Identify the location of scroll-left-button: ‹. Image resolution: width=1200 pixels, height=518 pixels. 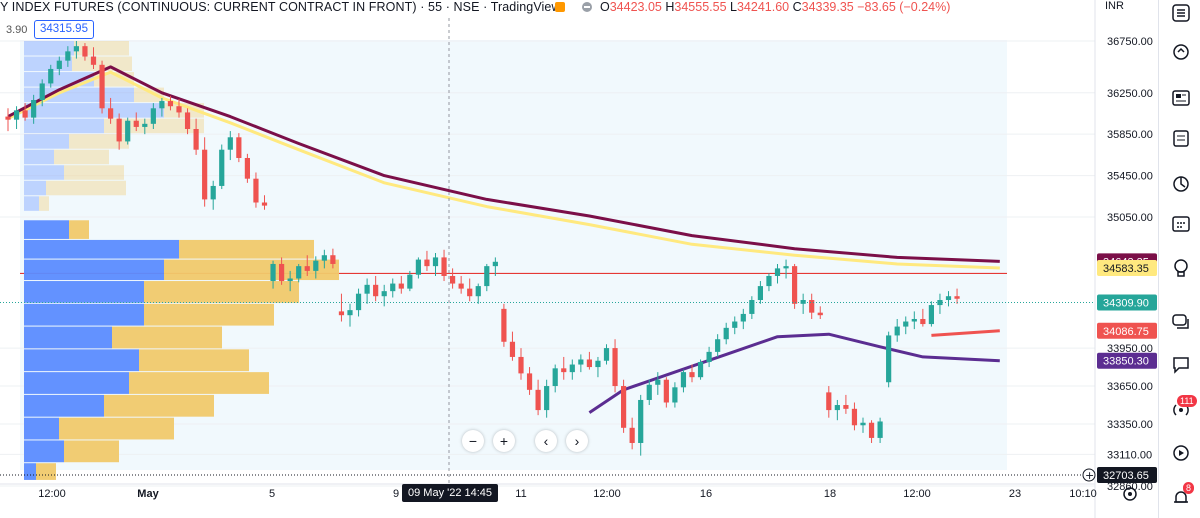
(546, 441).